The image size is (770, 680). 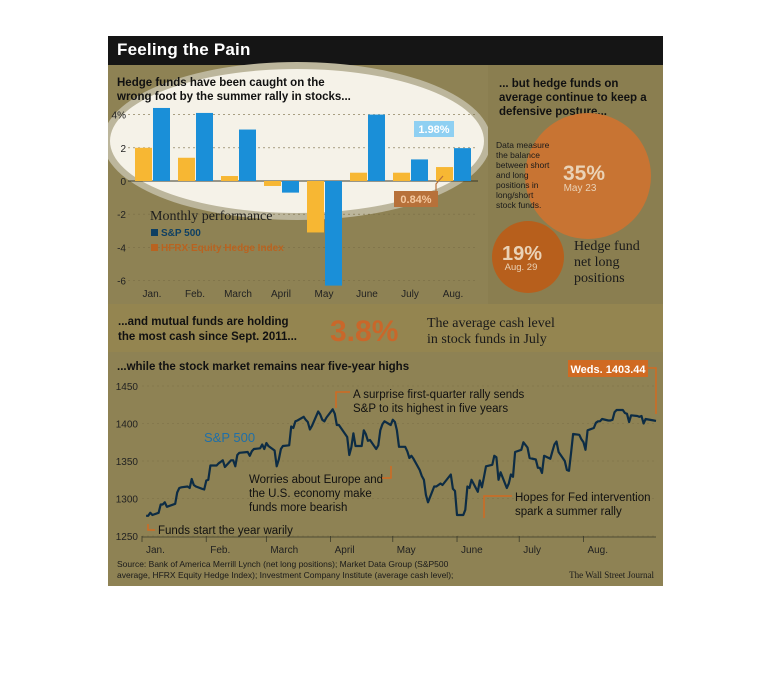 I want to click on end-label-leader, so click(x=652, y=390).